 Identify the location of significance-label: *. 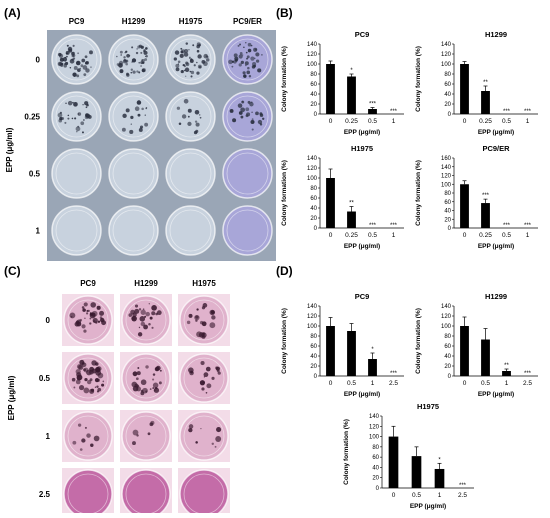
(439, 460).